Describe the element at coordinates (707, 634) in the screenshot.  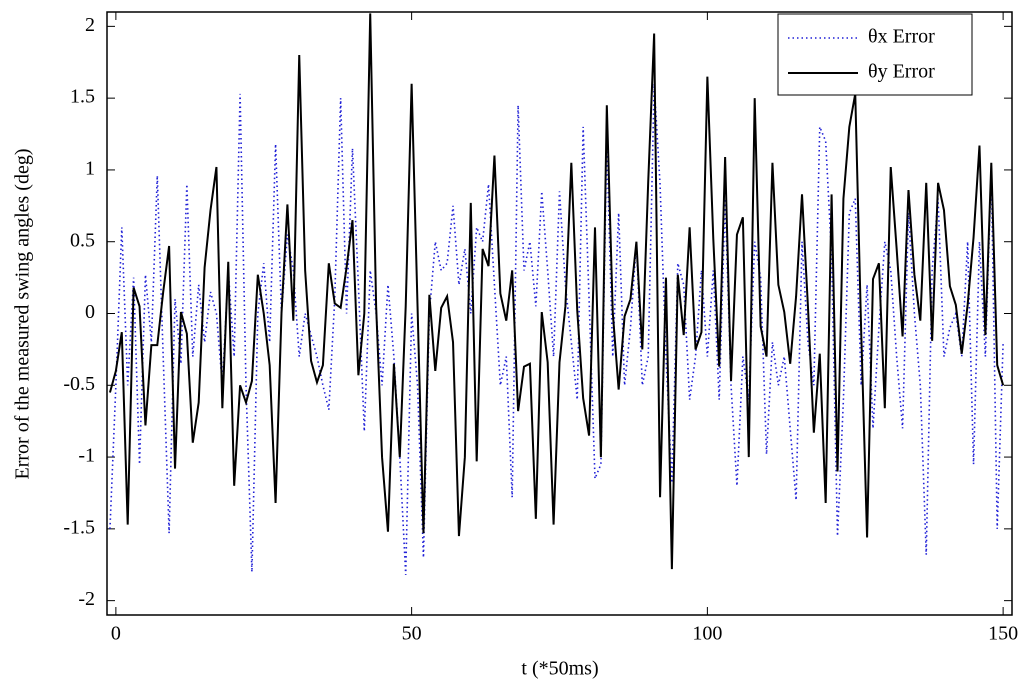
I see `x-tick-label: 100` at that location.